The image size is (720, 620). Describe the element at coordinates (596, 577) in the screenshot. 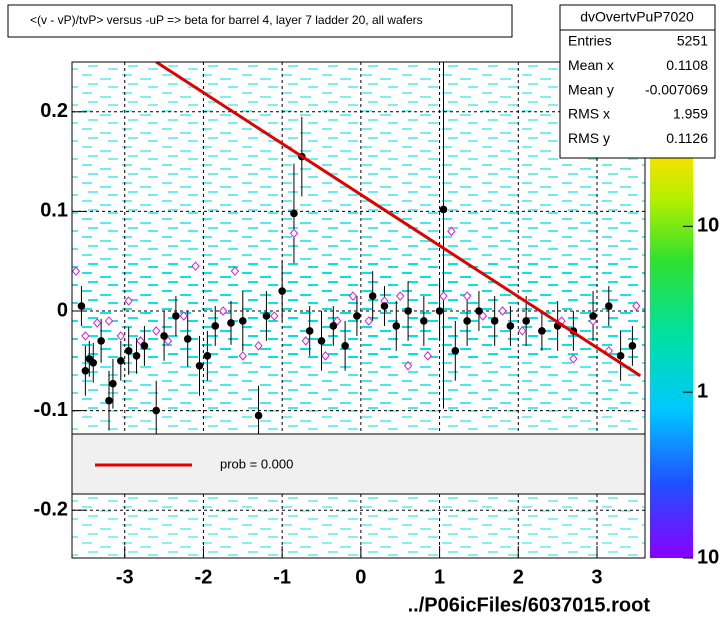

I see `x-tick-label: 3` at that location.